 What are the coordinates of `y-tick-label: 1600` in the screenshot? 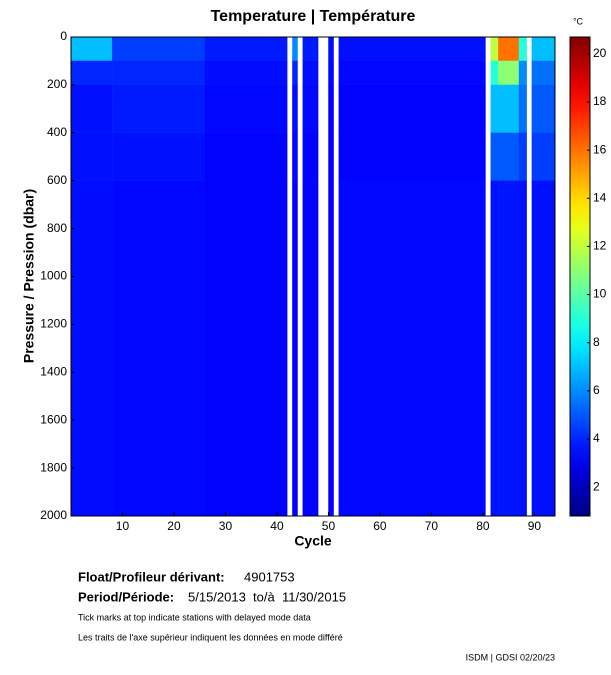 It's located at (53, 419).